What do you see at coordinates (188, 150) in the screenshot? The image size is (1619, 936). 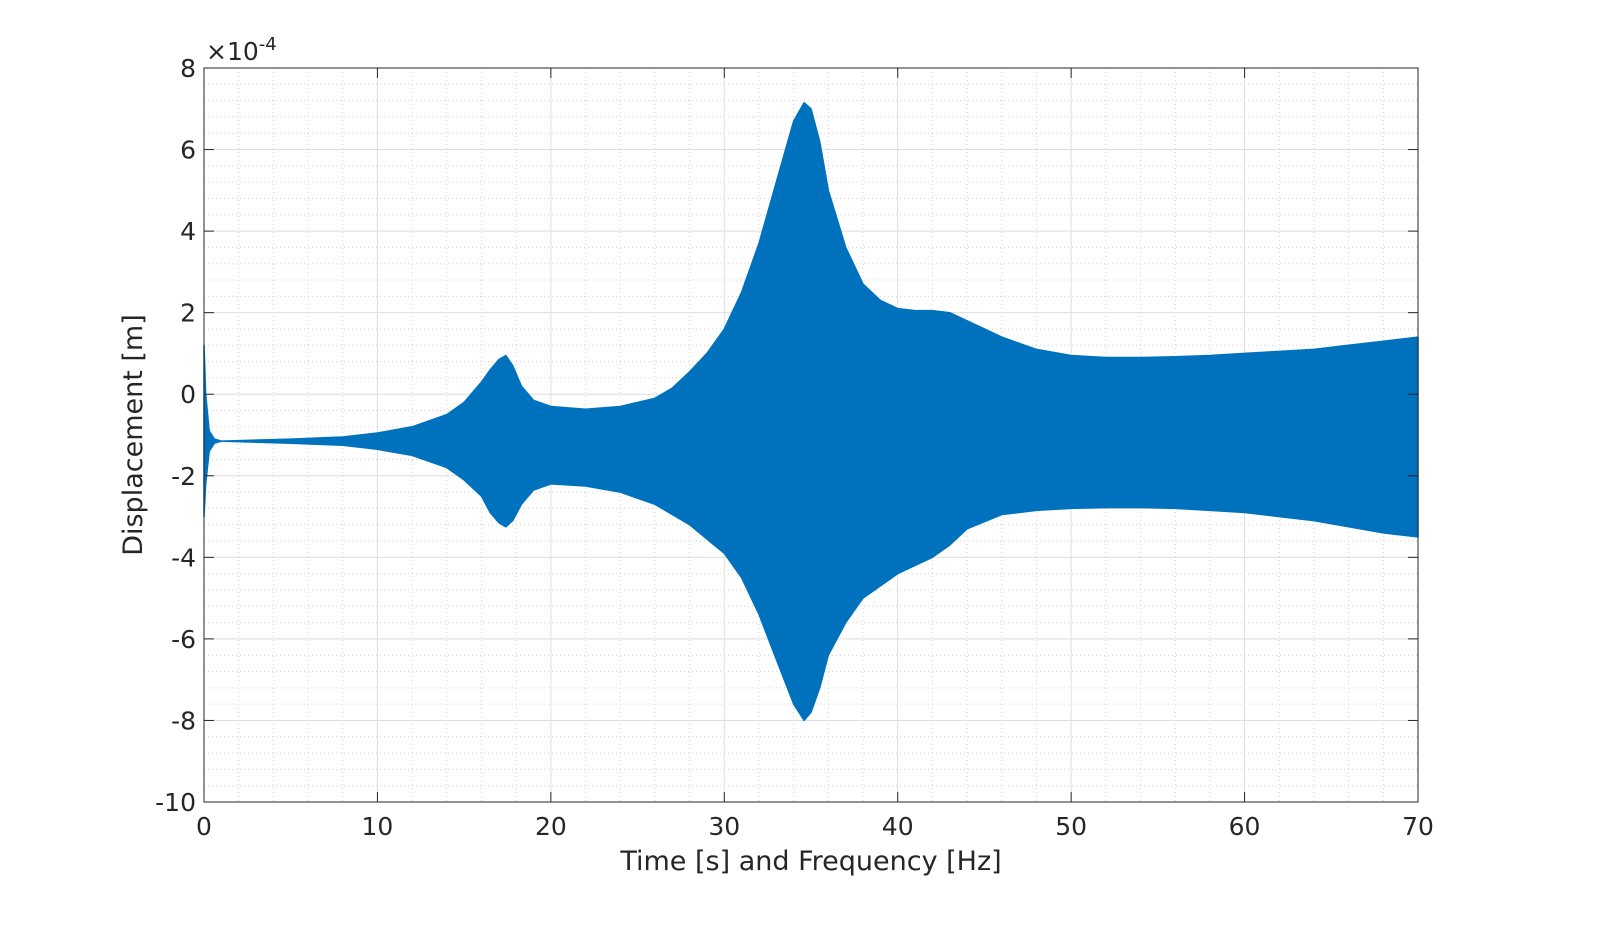 I see `y-tick-label: 6` at bounding box center [188, 150].